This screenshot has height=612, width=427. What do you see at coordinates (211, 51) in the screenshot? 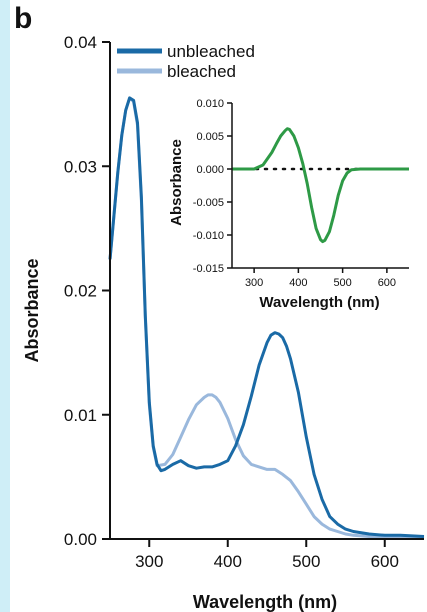
I see `legend-label-unbleached: unbleached` at bounding box center [211, 51].